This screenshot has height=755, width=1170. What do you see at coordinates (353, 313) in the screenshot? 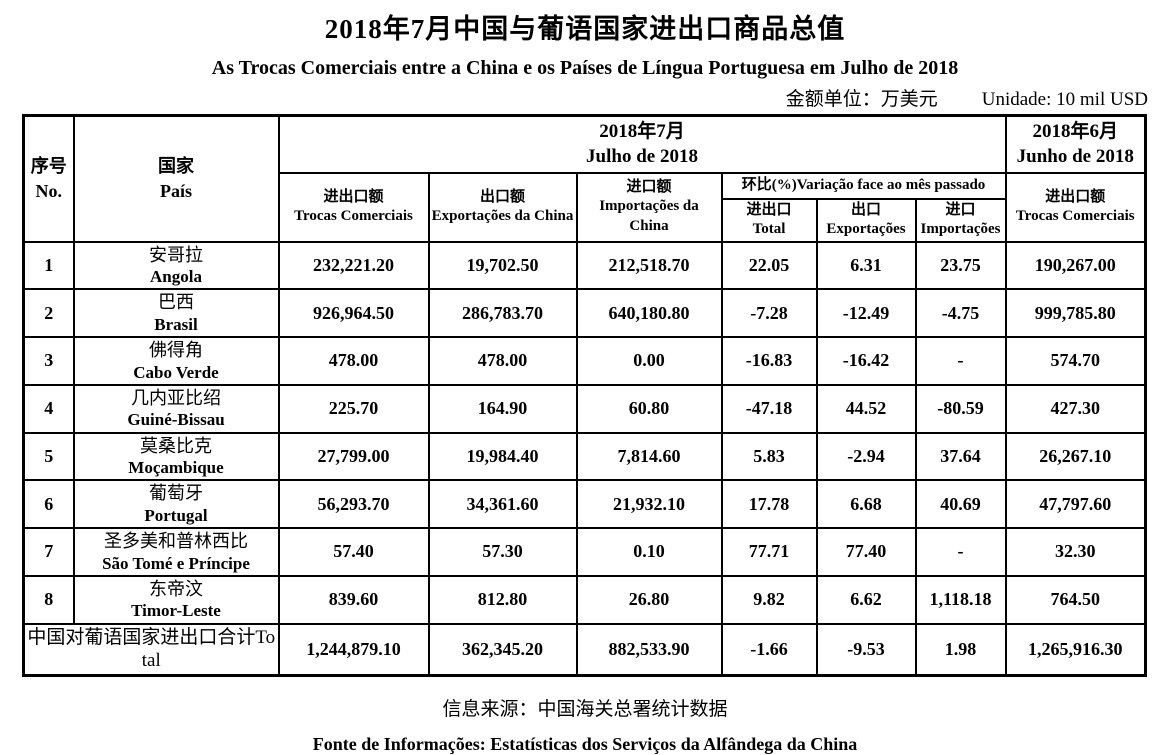
I see `cell-trade: 926,964.50` at bounding box center [353, 313].